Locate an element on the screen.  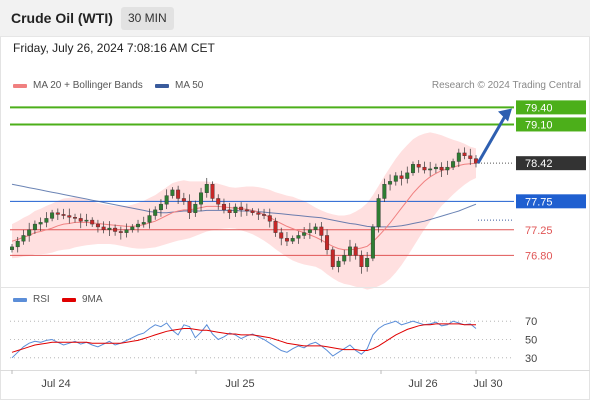
legend-ma50-swatch is located at coordinates (162, 85).